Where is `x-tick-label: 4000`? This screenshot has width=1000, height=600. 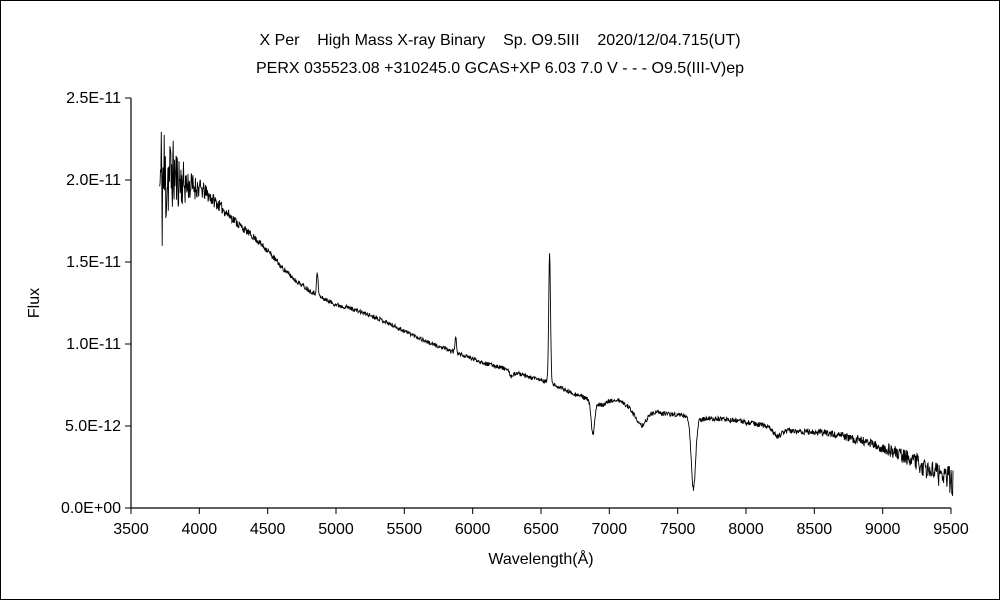
x-tick-label: 4000 is located at coordinates (200, 529).